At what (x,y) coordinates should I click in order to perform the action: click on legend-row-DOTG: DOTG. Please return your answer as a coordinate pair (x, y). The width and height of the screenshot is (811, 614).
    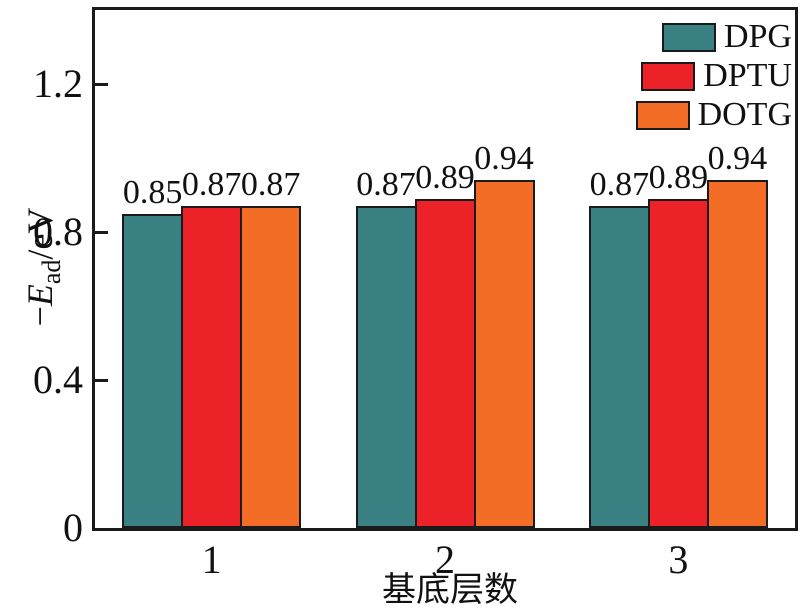
    Looking at the image, I should click on (713, 115).